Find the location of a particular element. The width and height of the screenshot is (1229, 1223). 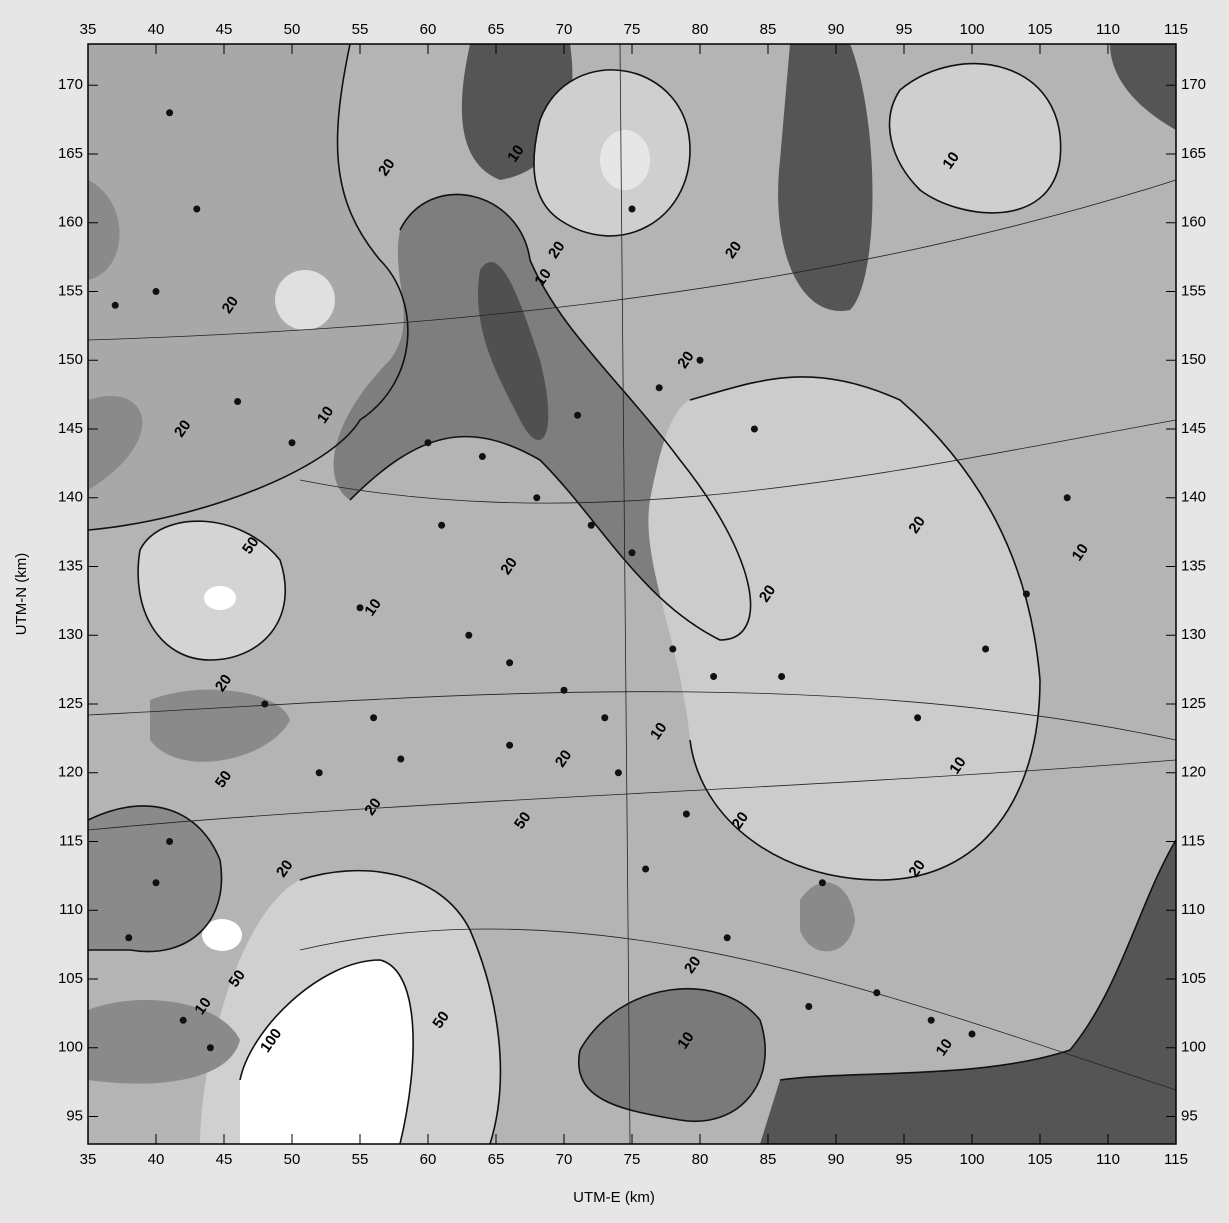

y-tick-label-right: 105 is located at coordinates (1193, 978).